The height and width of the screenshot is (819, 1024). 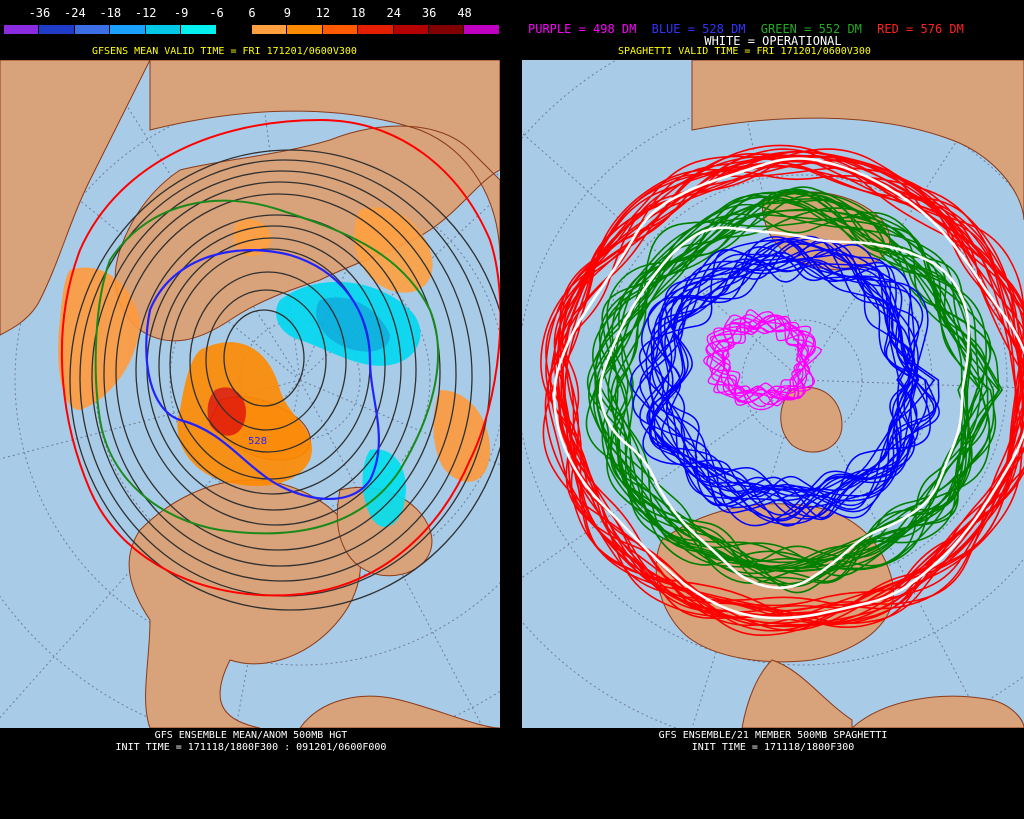 What do you see at coordinates (145, 13) in the screenshot?
I see `colorbar-tick-label: -12` at bounding box center [145, 13].